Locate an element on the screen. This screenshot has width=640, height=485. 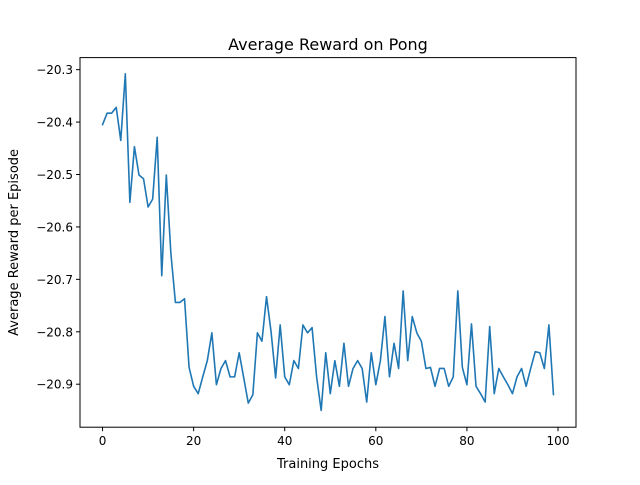
x-tick-label: 0 is located at coordinates (103, 441).